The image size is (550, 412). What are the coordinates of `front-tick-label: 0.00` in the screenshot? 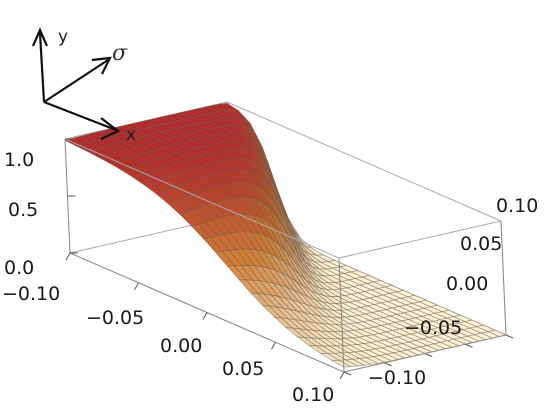 It's located at (181, 346).